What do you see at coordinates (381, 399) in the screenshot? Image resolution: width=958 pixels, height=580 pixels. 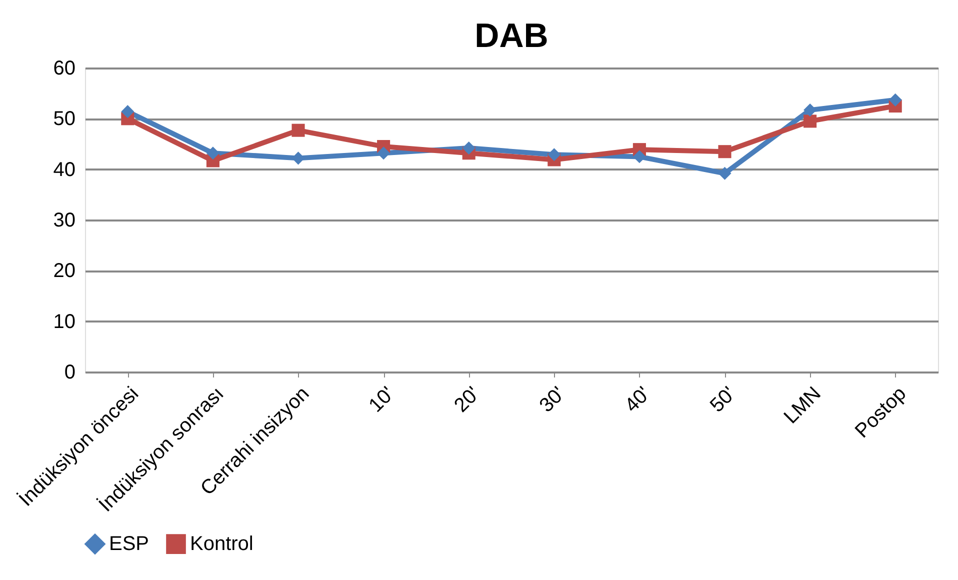 I see `x-tick-label: 10'` at bounding box center [381, 399].